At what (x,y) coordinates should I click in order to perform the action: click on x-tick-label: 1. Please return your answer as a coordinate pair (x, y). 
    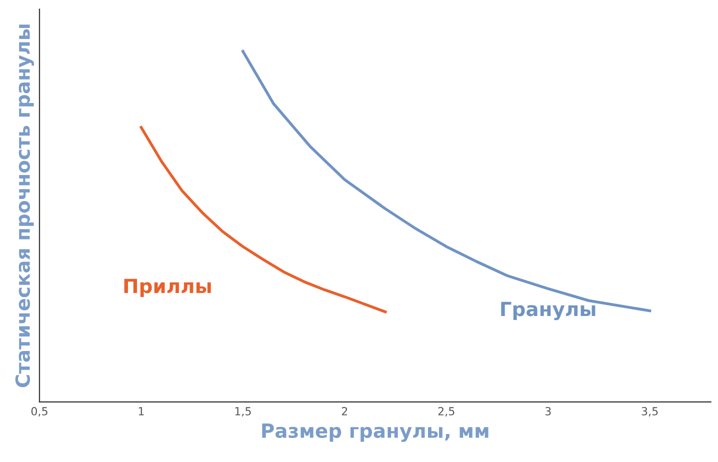
    Looking at the image, I should click on (141, 411).